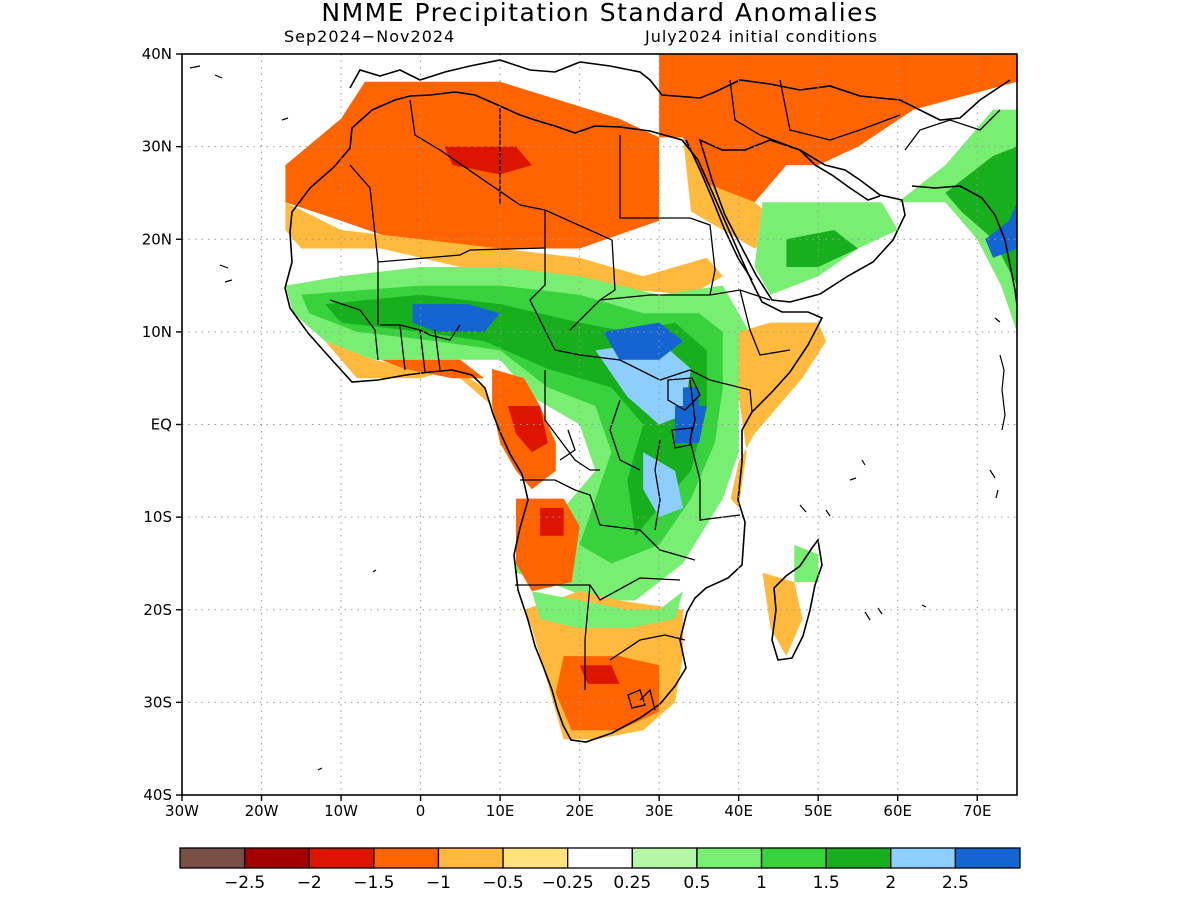 Image resolution: width=1200 pixels, height=900 pixels. What do you see at coordinates (738, 811) in the screenshot?
I see `lon-tick-label: 40E` at bounding box center [738, 811].